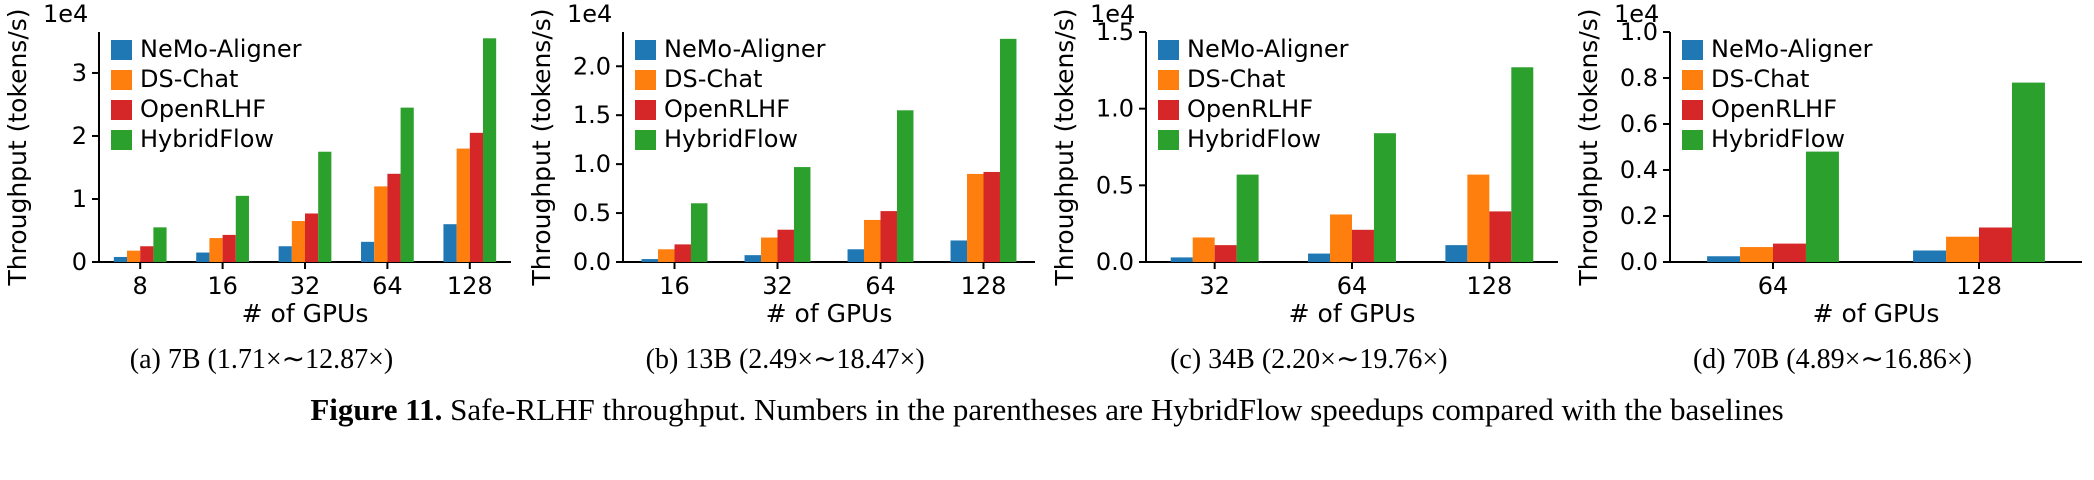 The width and height of the screenshot is (2094, 480). I want to click on y-tick-label: 0, so click(79, 262).